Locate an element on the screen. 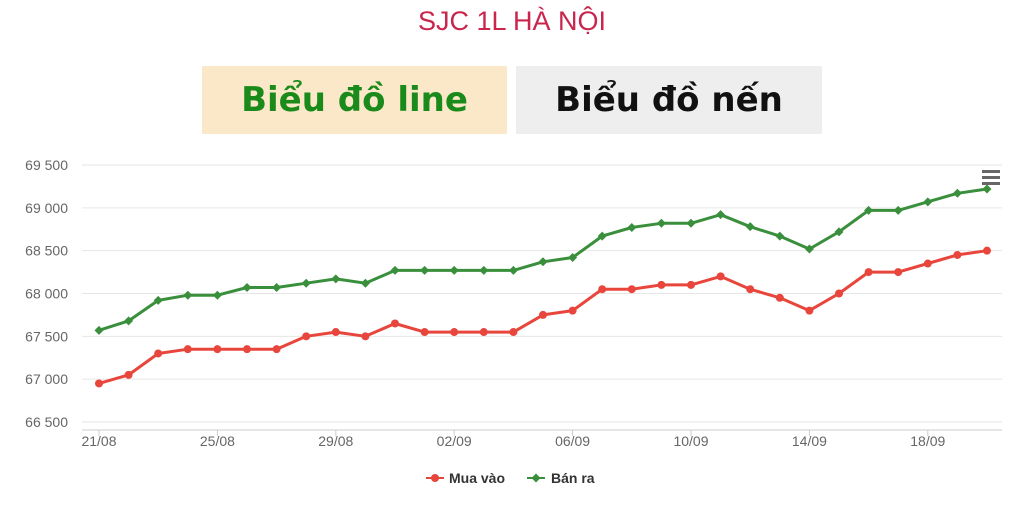 The width and height of the screenshot is (1024, 524). y-tick-label: 67 500 is located at coordinates (46, 336).